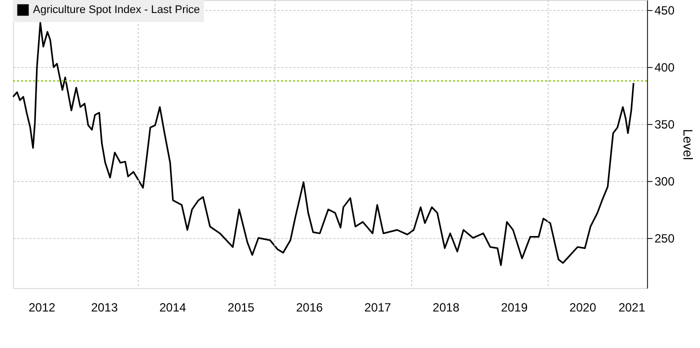  Describe the element at coordinates (446, 307) in the screenshot. I see `x-tick-label: 2018` at that location.